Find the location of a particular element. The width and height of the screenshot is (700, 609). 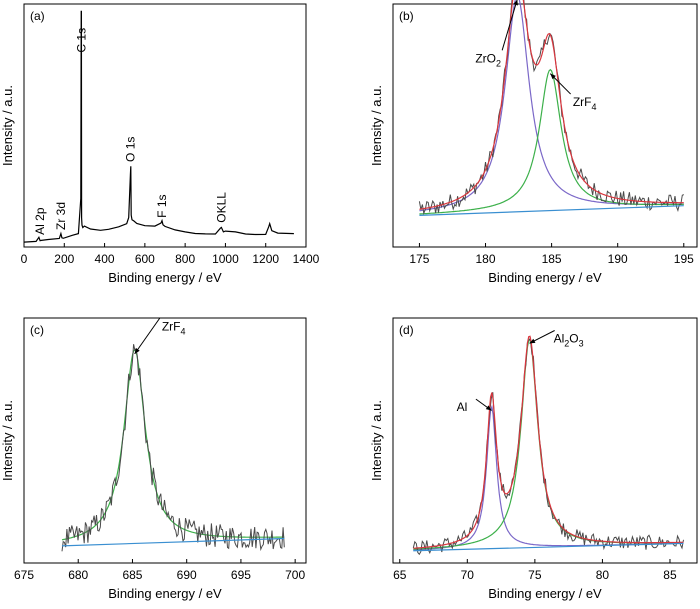

peak-label: Zr 3d is located at coordinates (61, 216).